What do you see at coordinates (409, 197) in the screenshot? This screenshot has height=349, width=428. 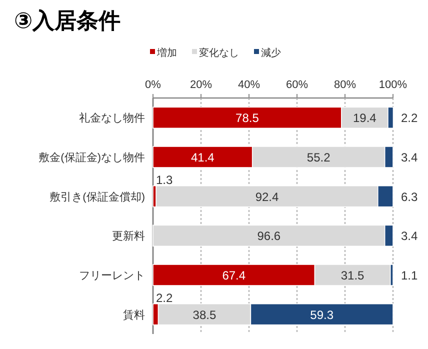 I see `data-label: 6.3` at bounding box center [409, 197].